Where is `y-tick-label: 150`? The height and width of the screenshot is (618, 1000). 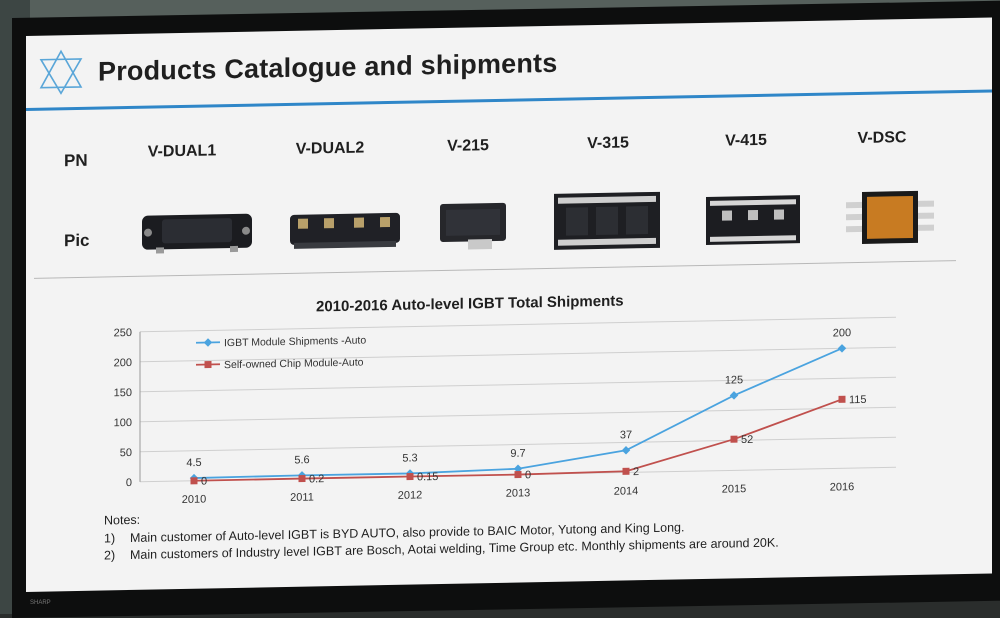
y-tick-label: 150 is located at coordinates (123, 393).